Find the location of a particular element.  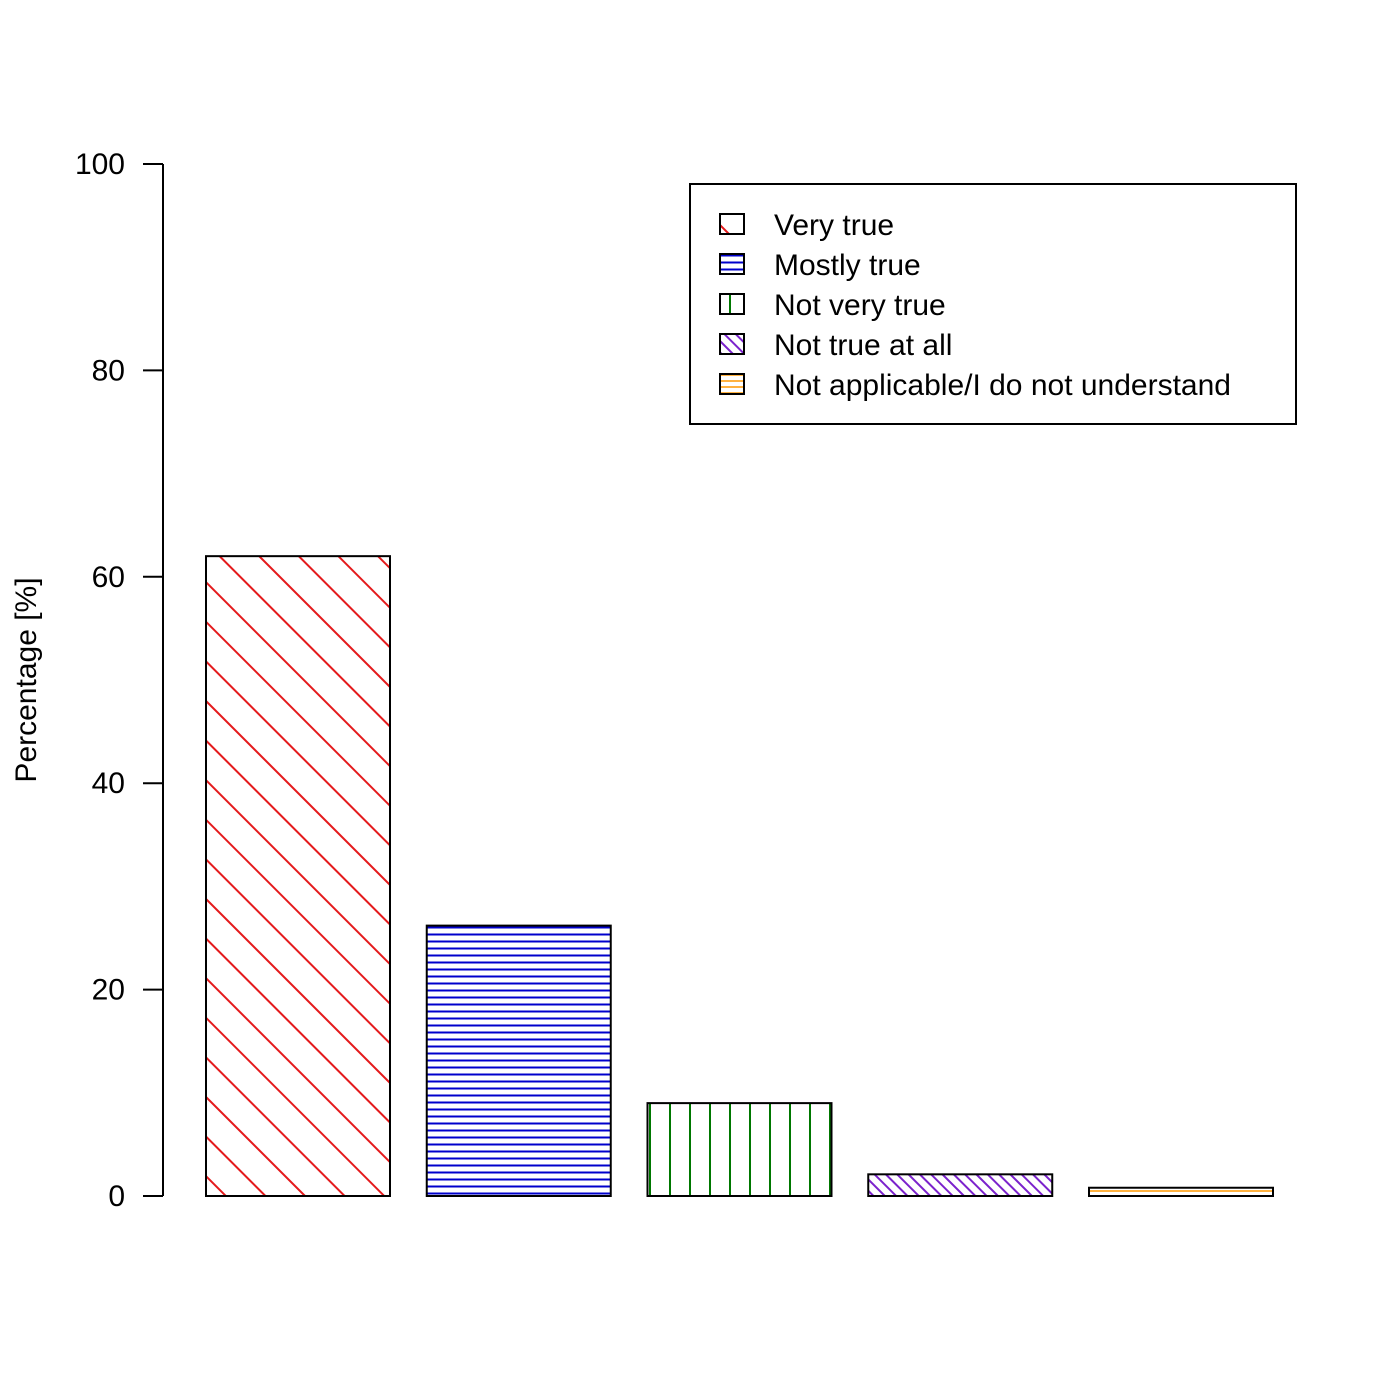

y-tick-label: 80 is located at coordinates (108, 370).